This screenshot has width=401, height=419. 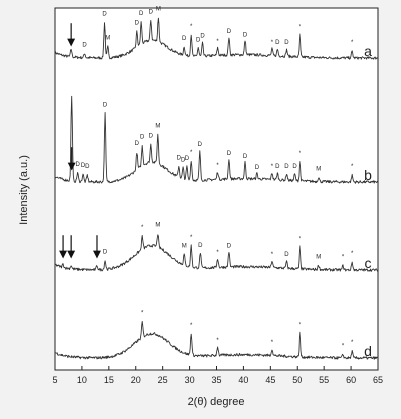 I want to click on series-trace-d, so click(x=216, y=340).